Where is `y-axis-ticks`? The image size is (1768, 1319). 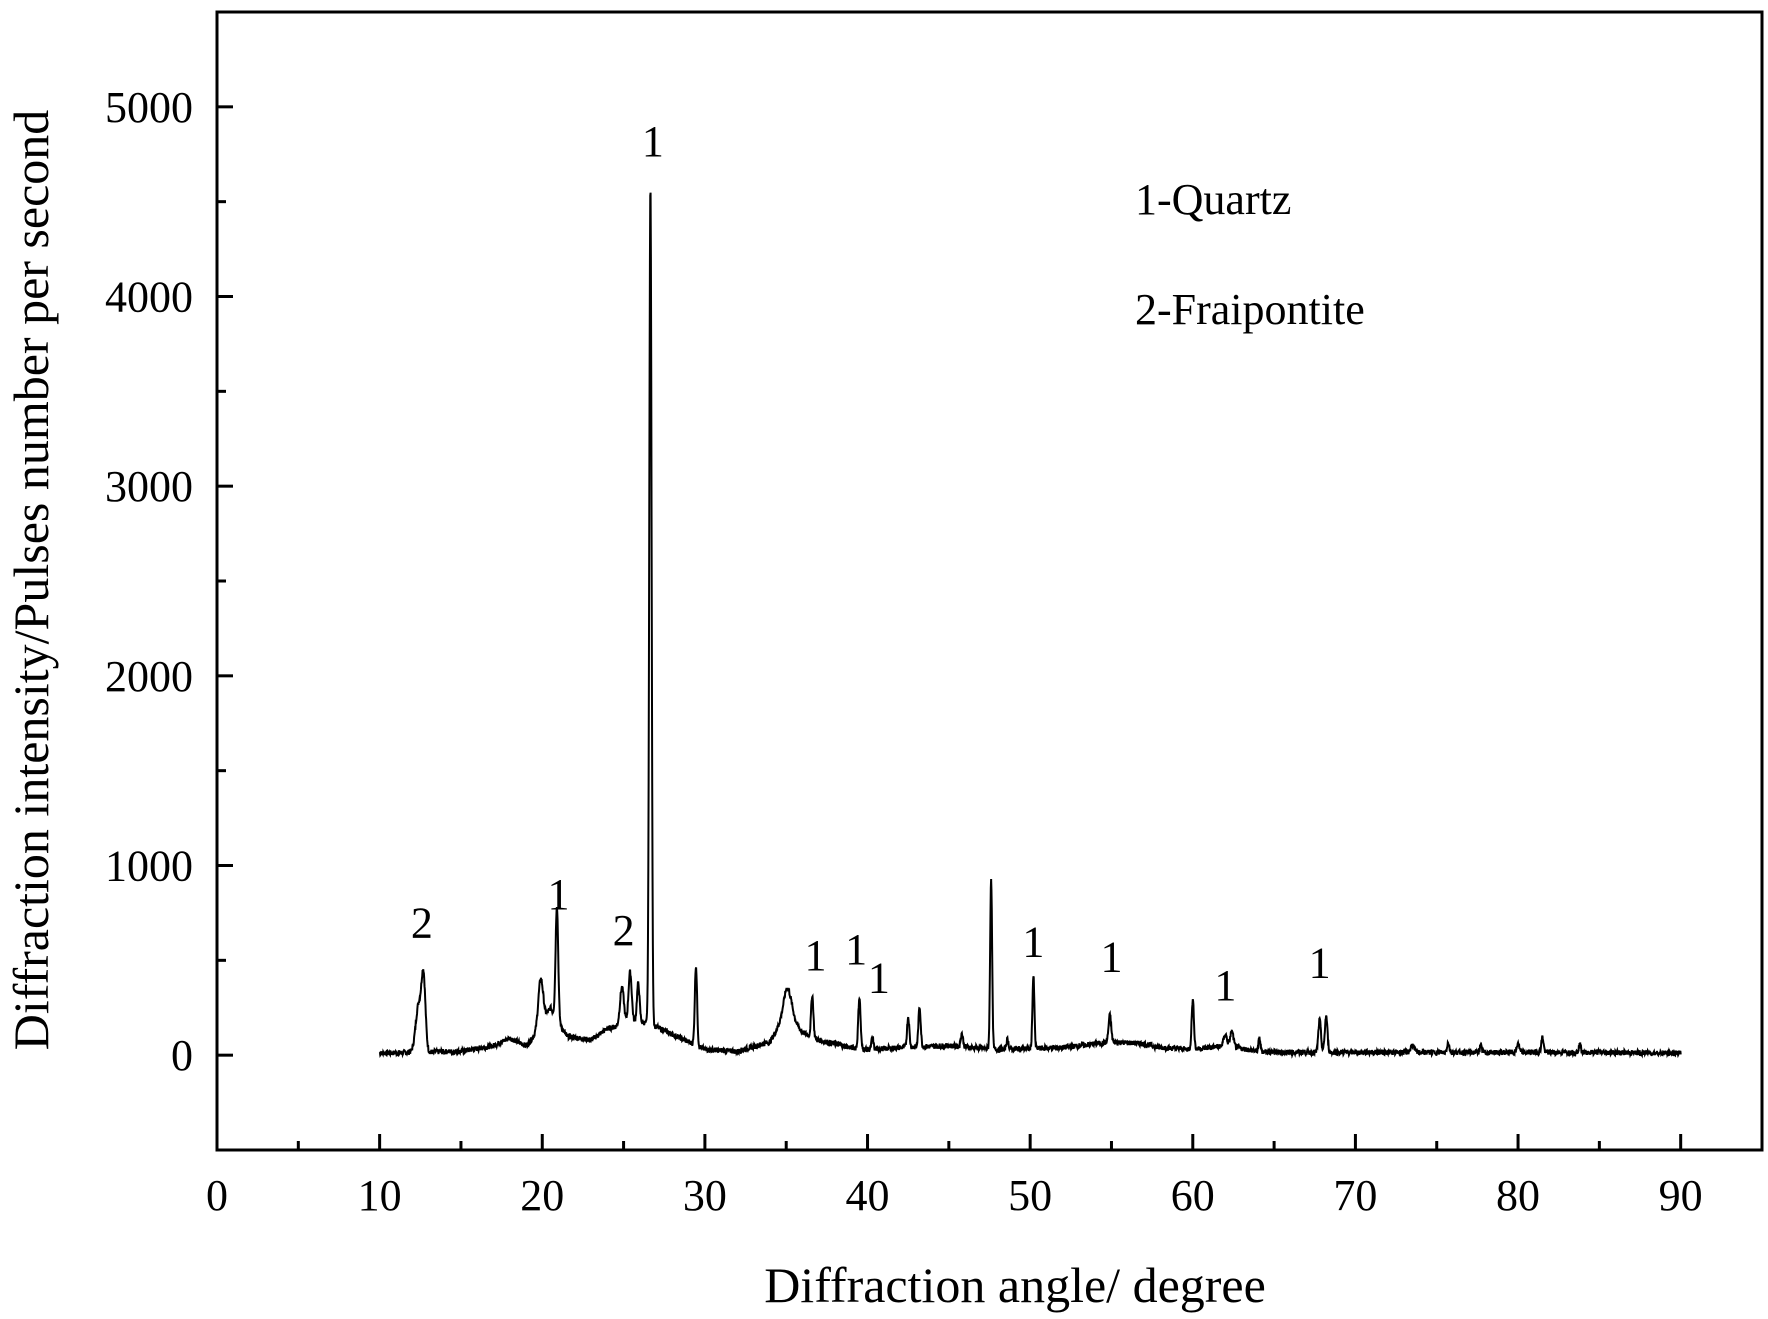
y-axis-ticks is located at coordinates (225, 581).